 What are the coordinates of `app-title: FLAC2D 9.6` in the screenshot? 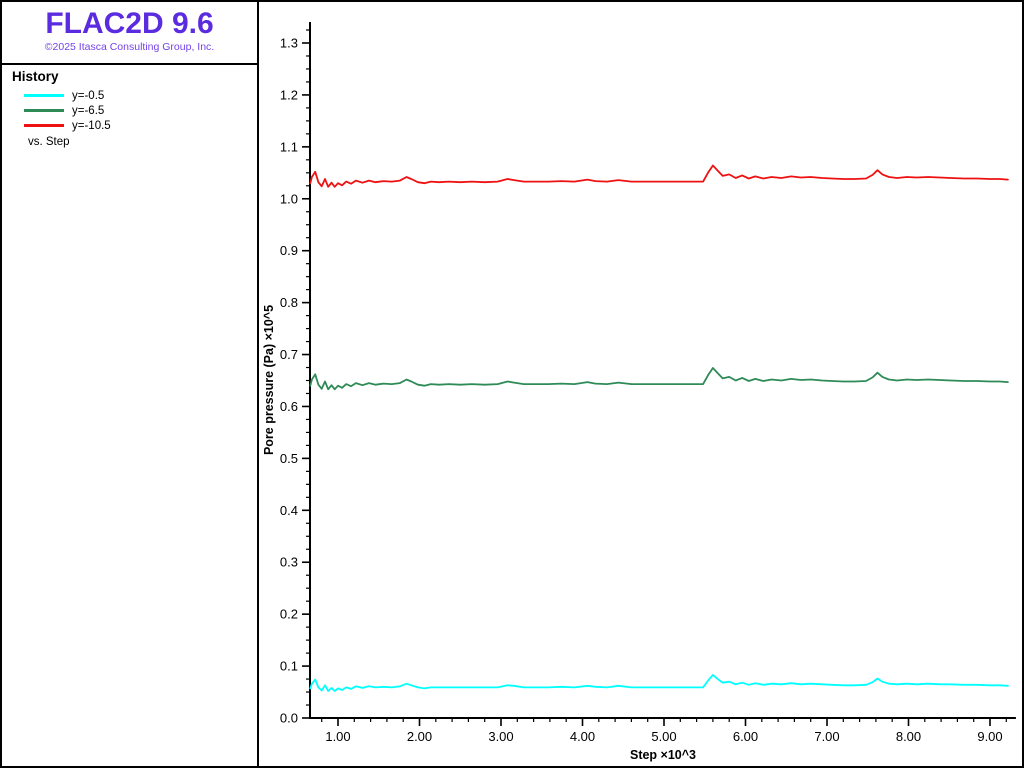 It's located at (129, 23).